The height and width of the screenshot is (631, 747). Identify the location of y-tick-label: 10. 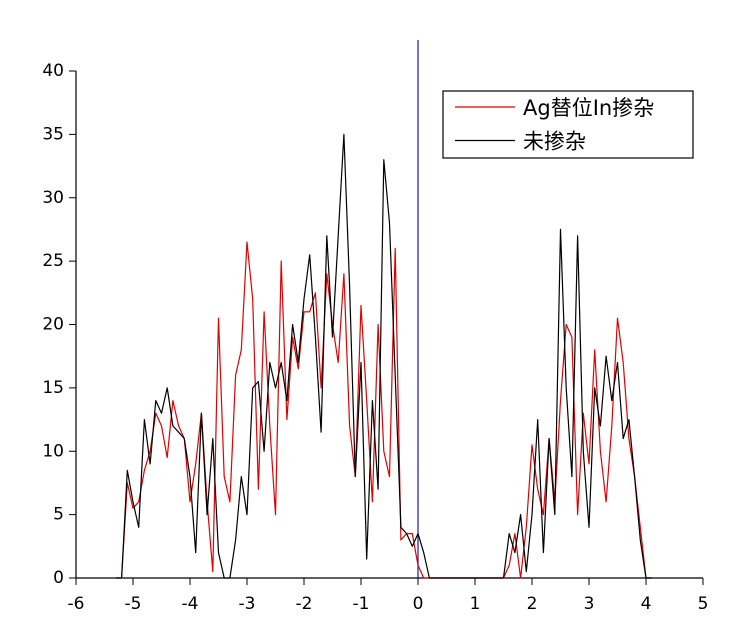
(53, 451).